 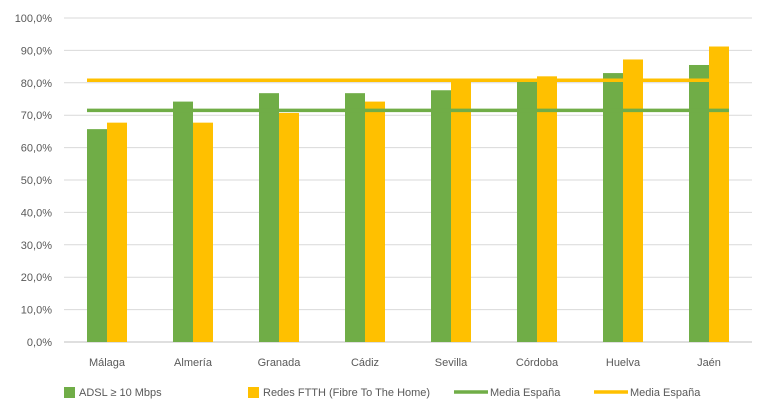 I want to click on x-tick-label: Almería, so click(x=193, y=363).